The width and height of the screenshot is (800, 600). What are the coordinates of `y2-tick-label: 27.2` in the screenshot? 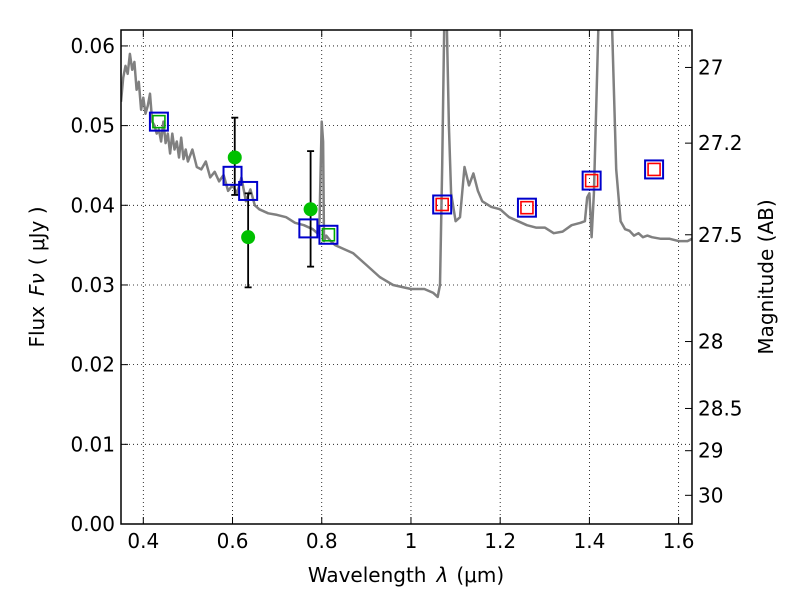 It's located at (720, 143).